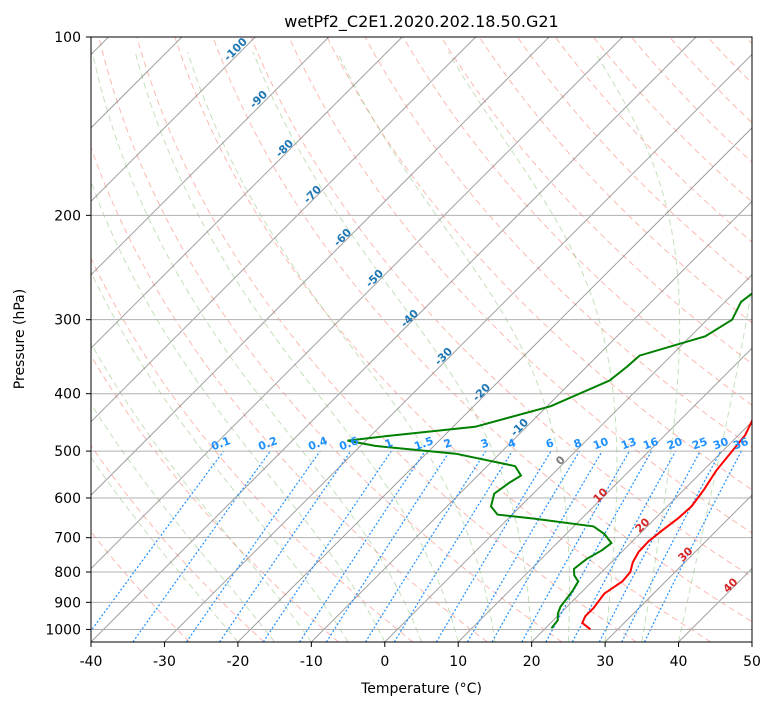 Image resolution: width=775 pixels, height=708 pixels. What do you see at coordinates (720, 444) in the screenshot?
I see `mixing-ratio-label: 30` at bounding box center [720, 444].